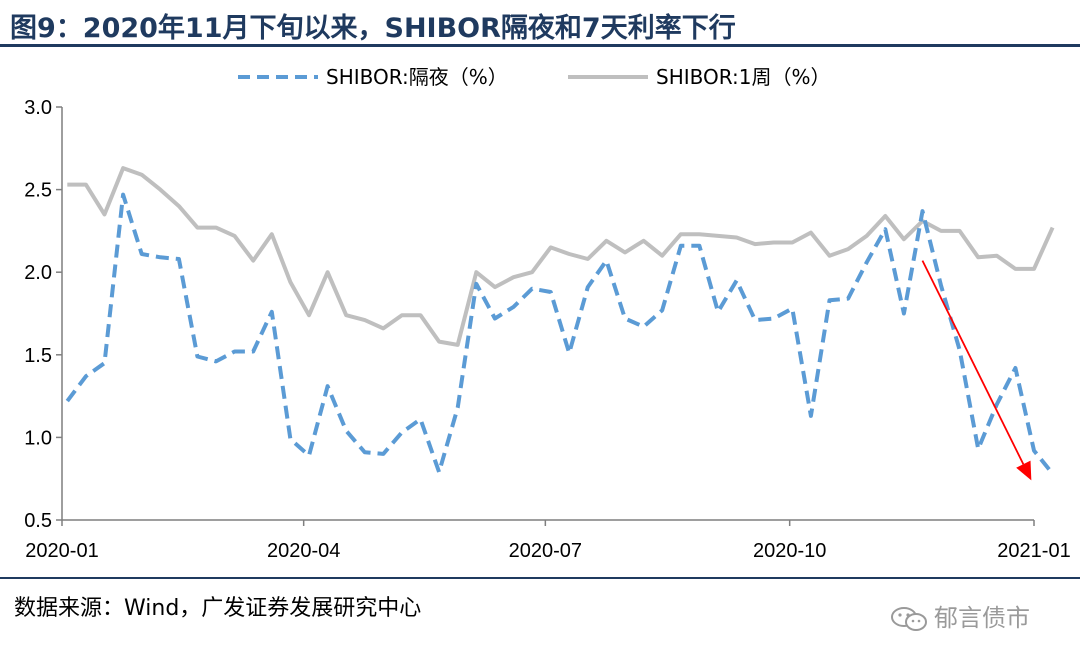  What do you see at coordinates (38, 108) in the screenshot?
I see `y-tick-label: 3.0` at bounding box center [38, 108].